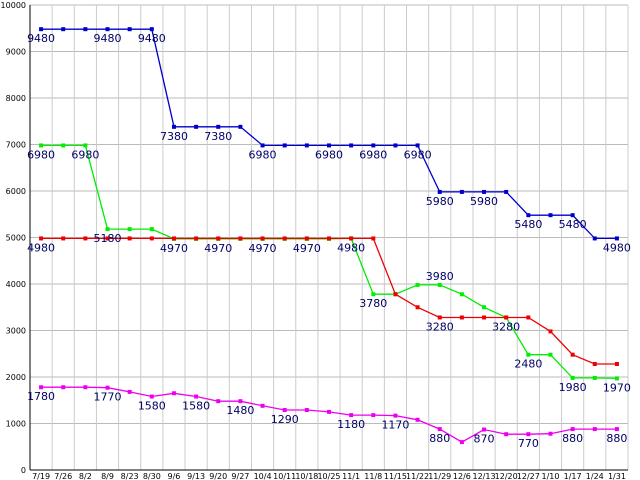 The width and height of the screenshot is (640, 480). I want to click on data-label: 5180, so click(108, 238).